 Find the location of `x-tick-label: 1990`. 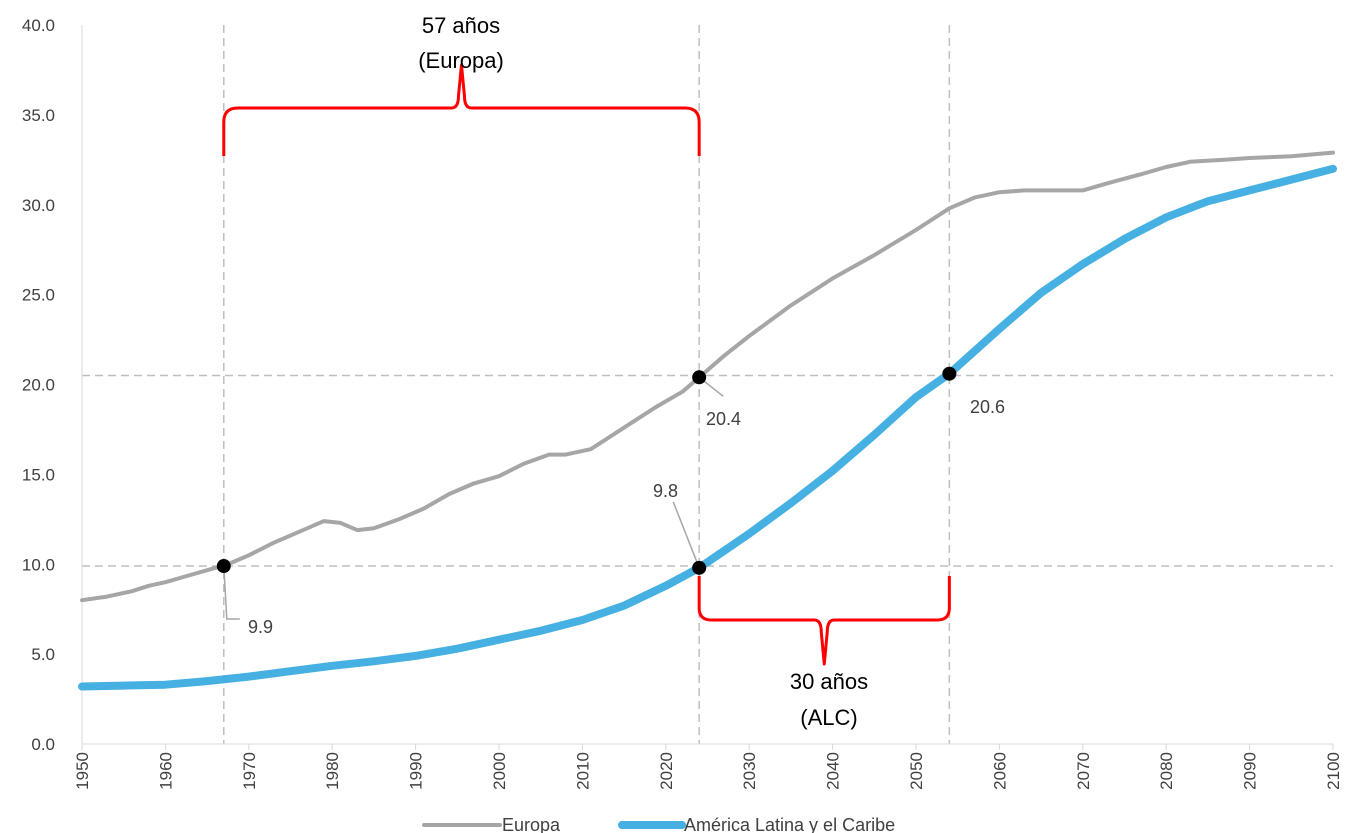

x-tick-label: 1990 is located at coordinates (416, 771).